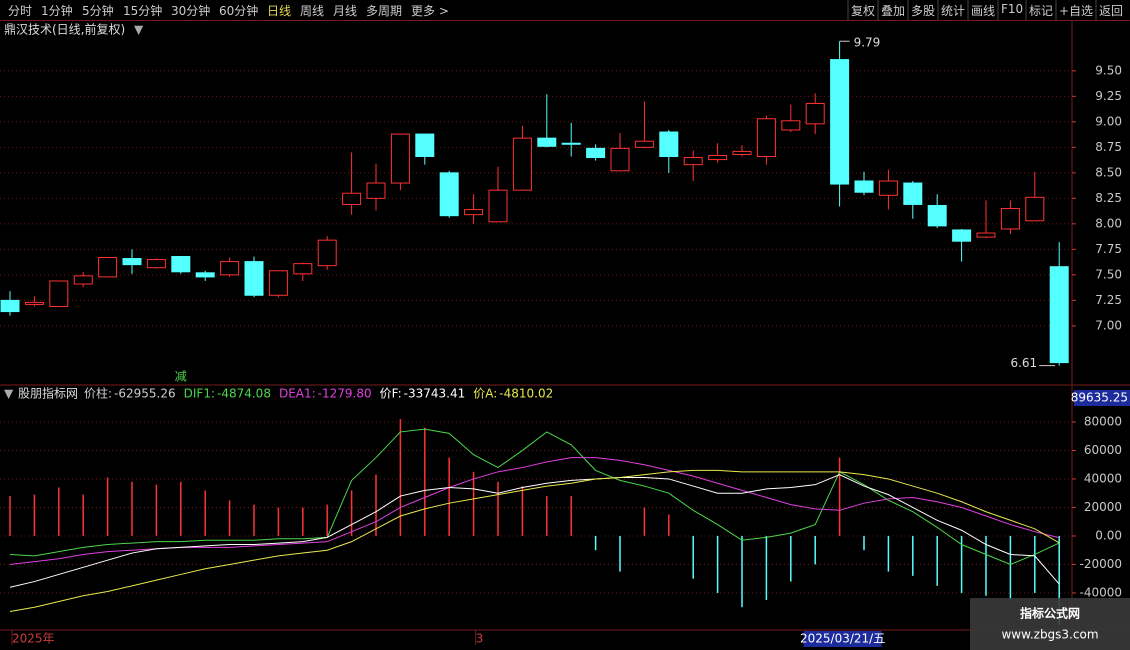 The width and height of the screenshot is (1130, 650). What do you see at coordinates (1103, 507) in the screenshot?
I see `y-tick-label: 20000` at bounding box center [1103, 507].